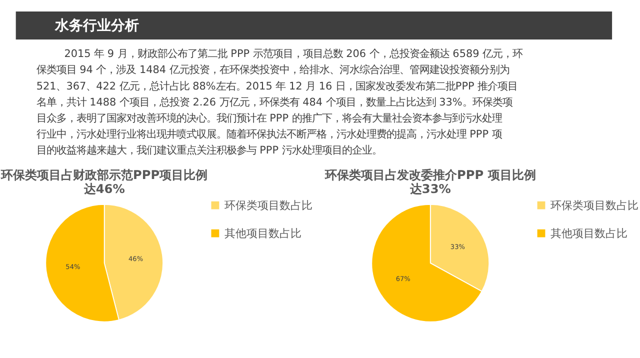 This screenshot has height=358, width=640. I want to click on text: 保类项目 94 个，涉及 1484 亿元投资，在环保类投资中，给排水、河水综合治理、管网建设投资额分别为, so click(273, 70).